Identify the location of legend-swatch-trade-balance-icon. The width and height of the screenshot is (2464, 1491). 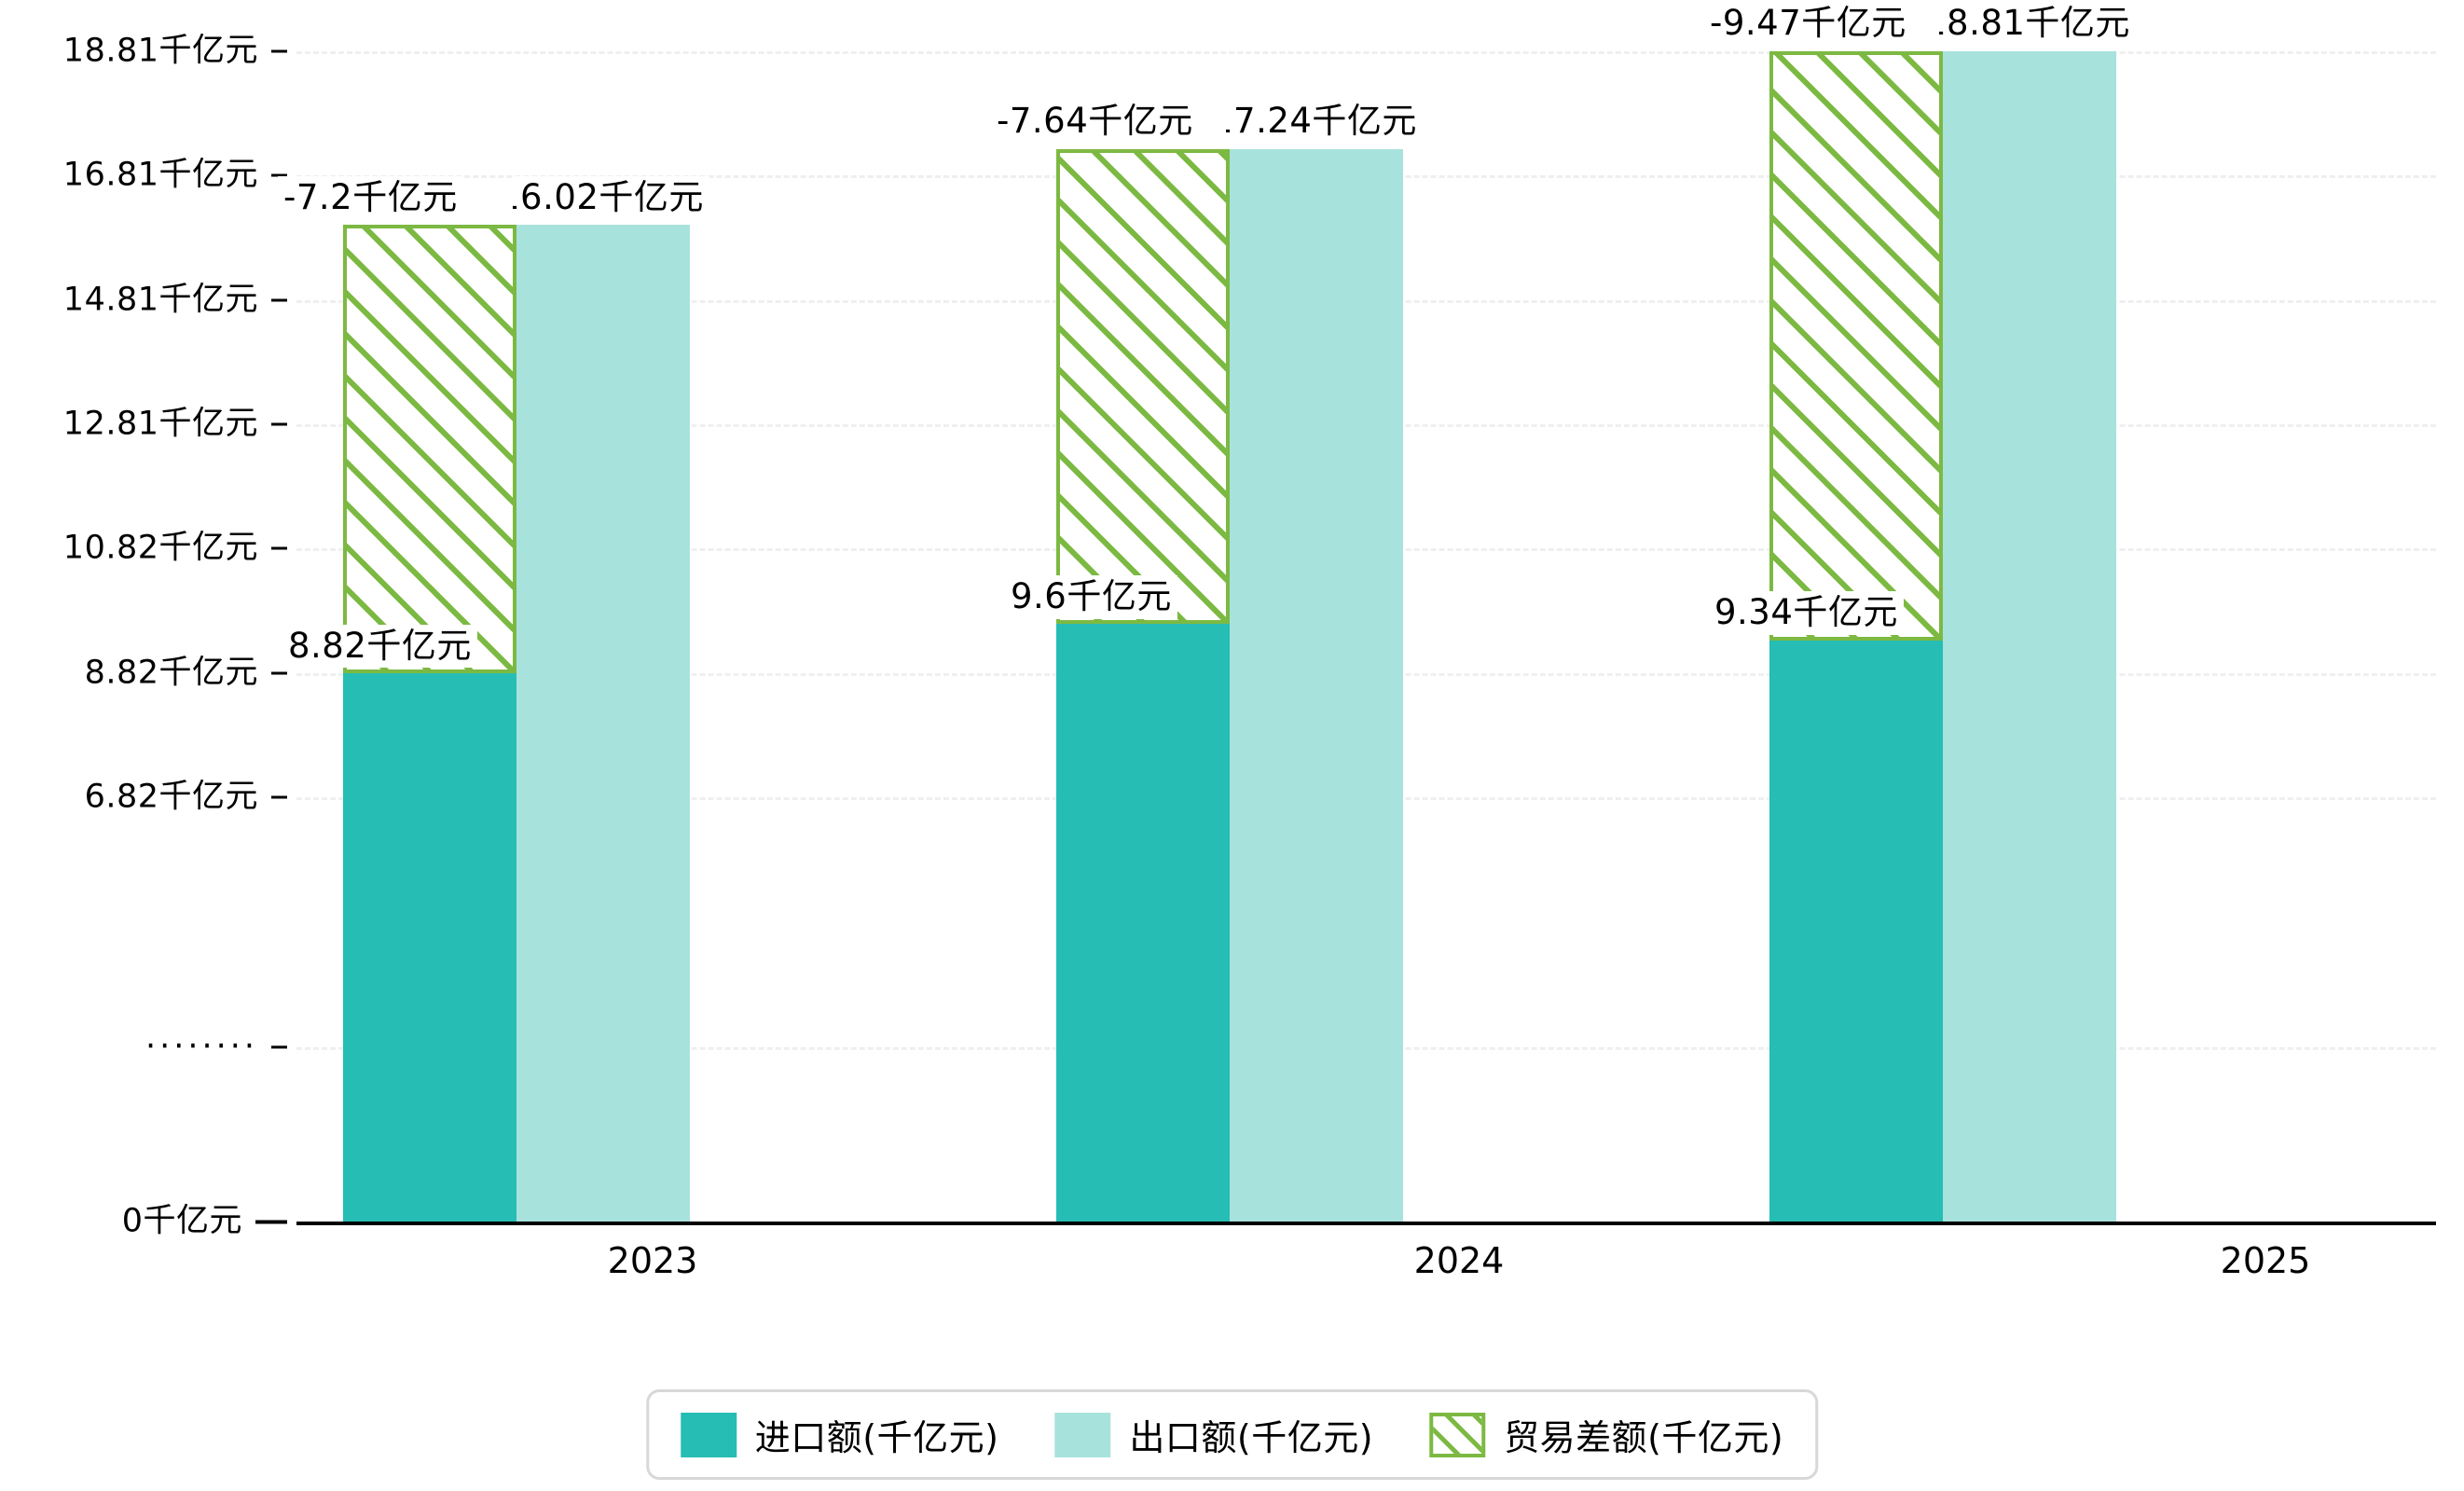
(1458, 1434).